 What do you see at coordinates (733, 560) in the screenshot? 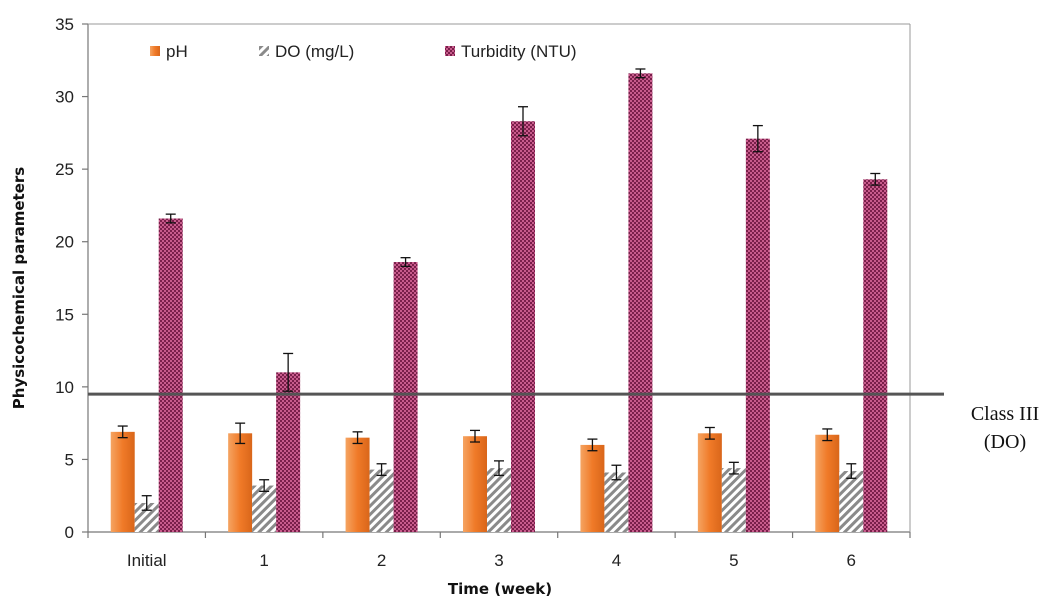
I see `x-tick-label: 5` at bounding box center [733, 560].